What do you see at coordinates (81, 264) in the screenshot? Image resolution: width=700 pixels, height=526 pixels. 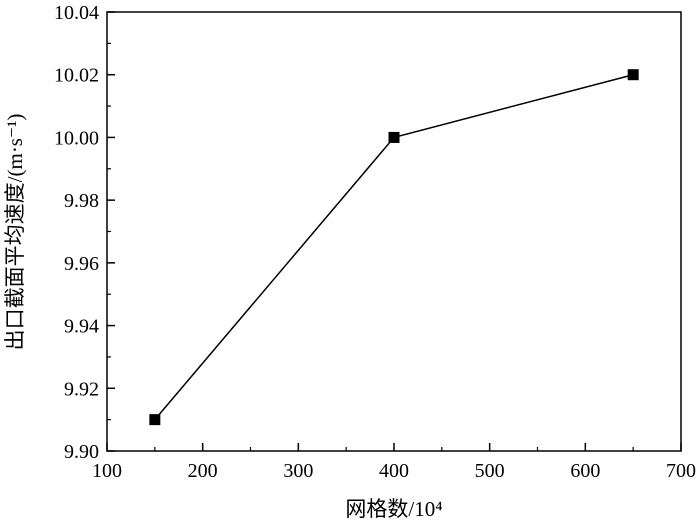 I see `y-tick-label: 9.96` at bounding box center [81, 264].